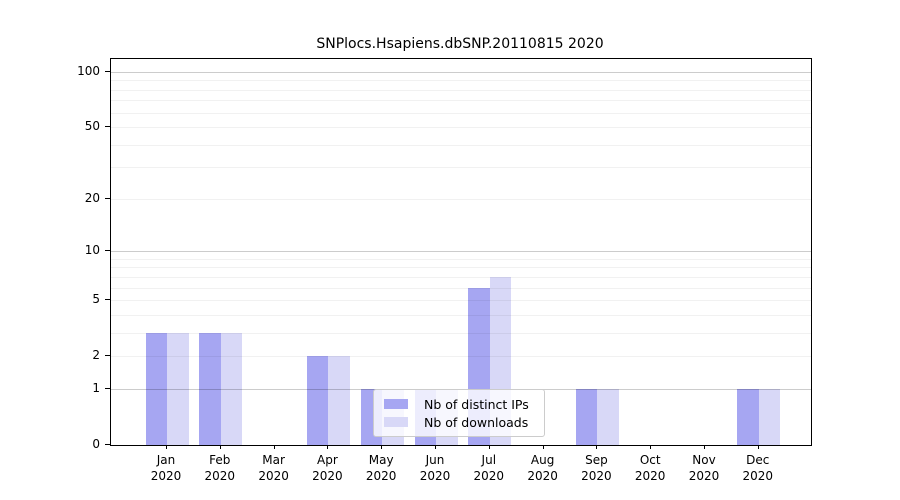 The height and width of the screenshot is (500, 900). I want to click on bar-nb-of-downloads-apr, so click(339, 400).